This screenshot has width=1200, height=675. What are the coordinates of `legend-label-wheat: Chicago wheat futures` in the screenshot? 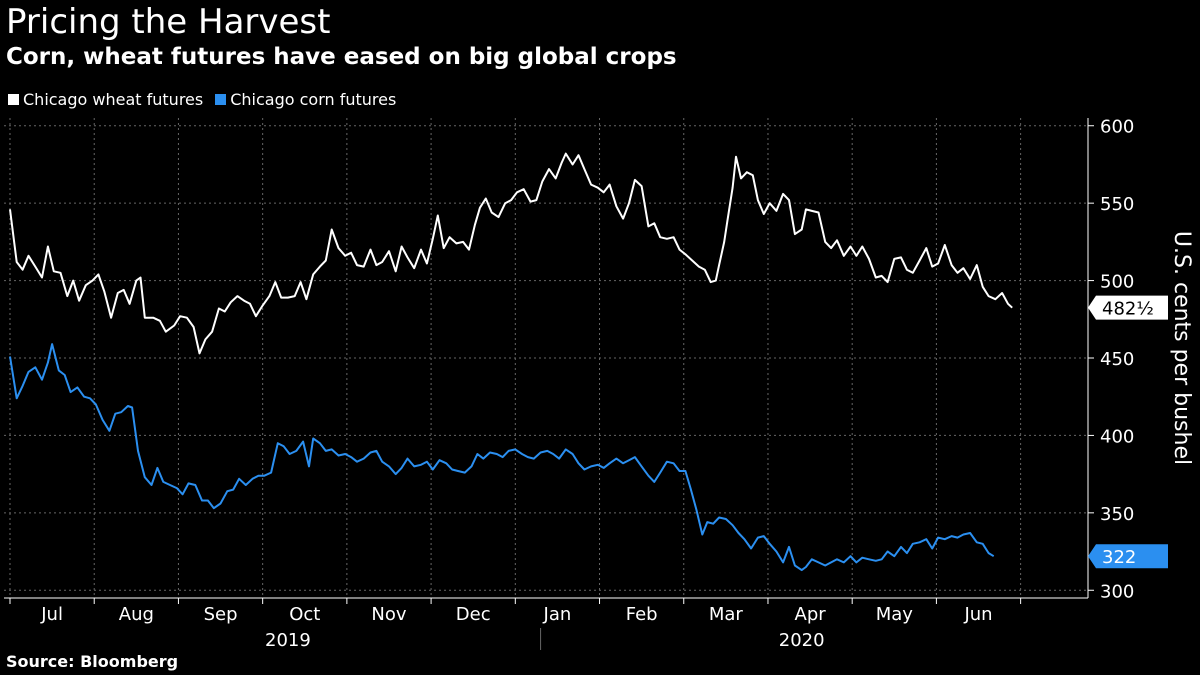 It's located at (113, 99).